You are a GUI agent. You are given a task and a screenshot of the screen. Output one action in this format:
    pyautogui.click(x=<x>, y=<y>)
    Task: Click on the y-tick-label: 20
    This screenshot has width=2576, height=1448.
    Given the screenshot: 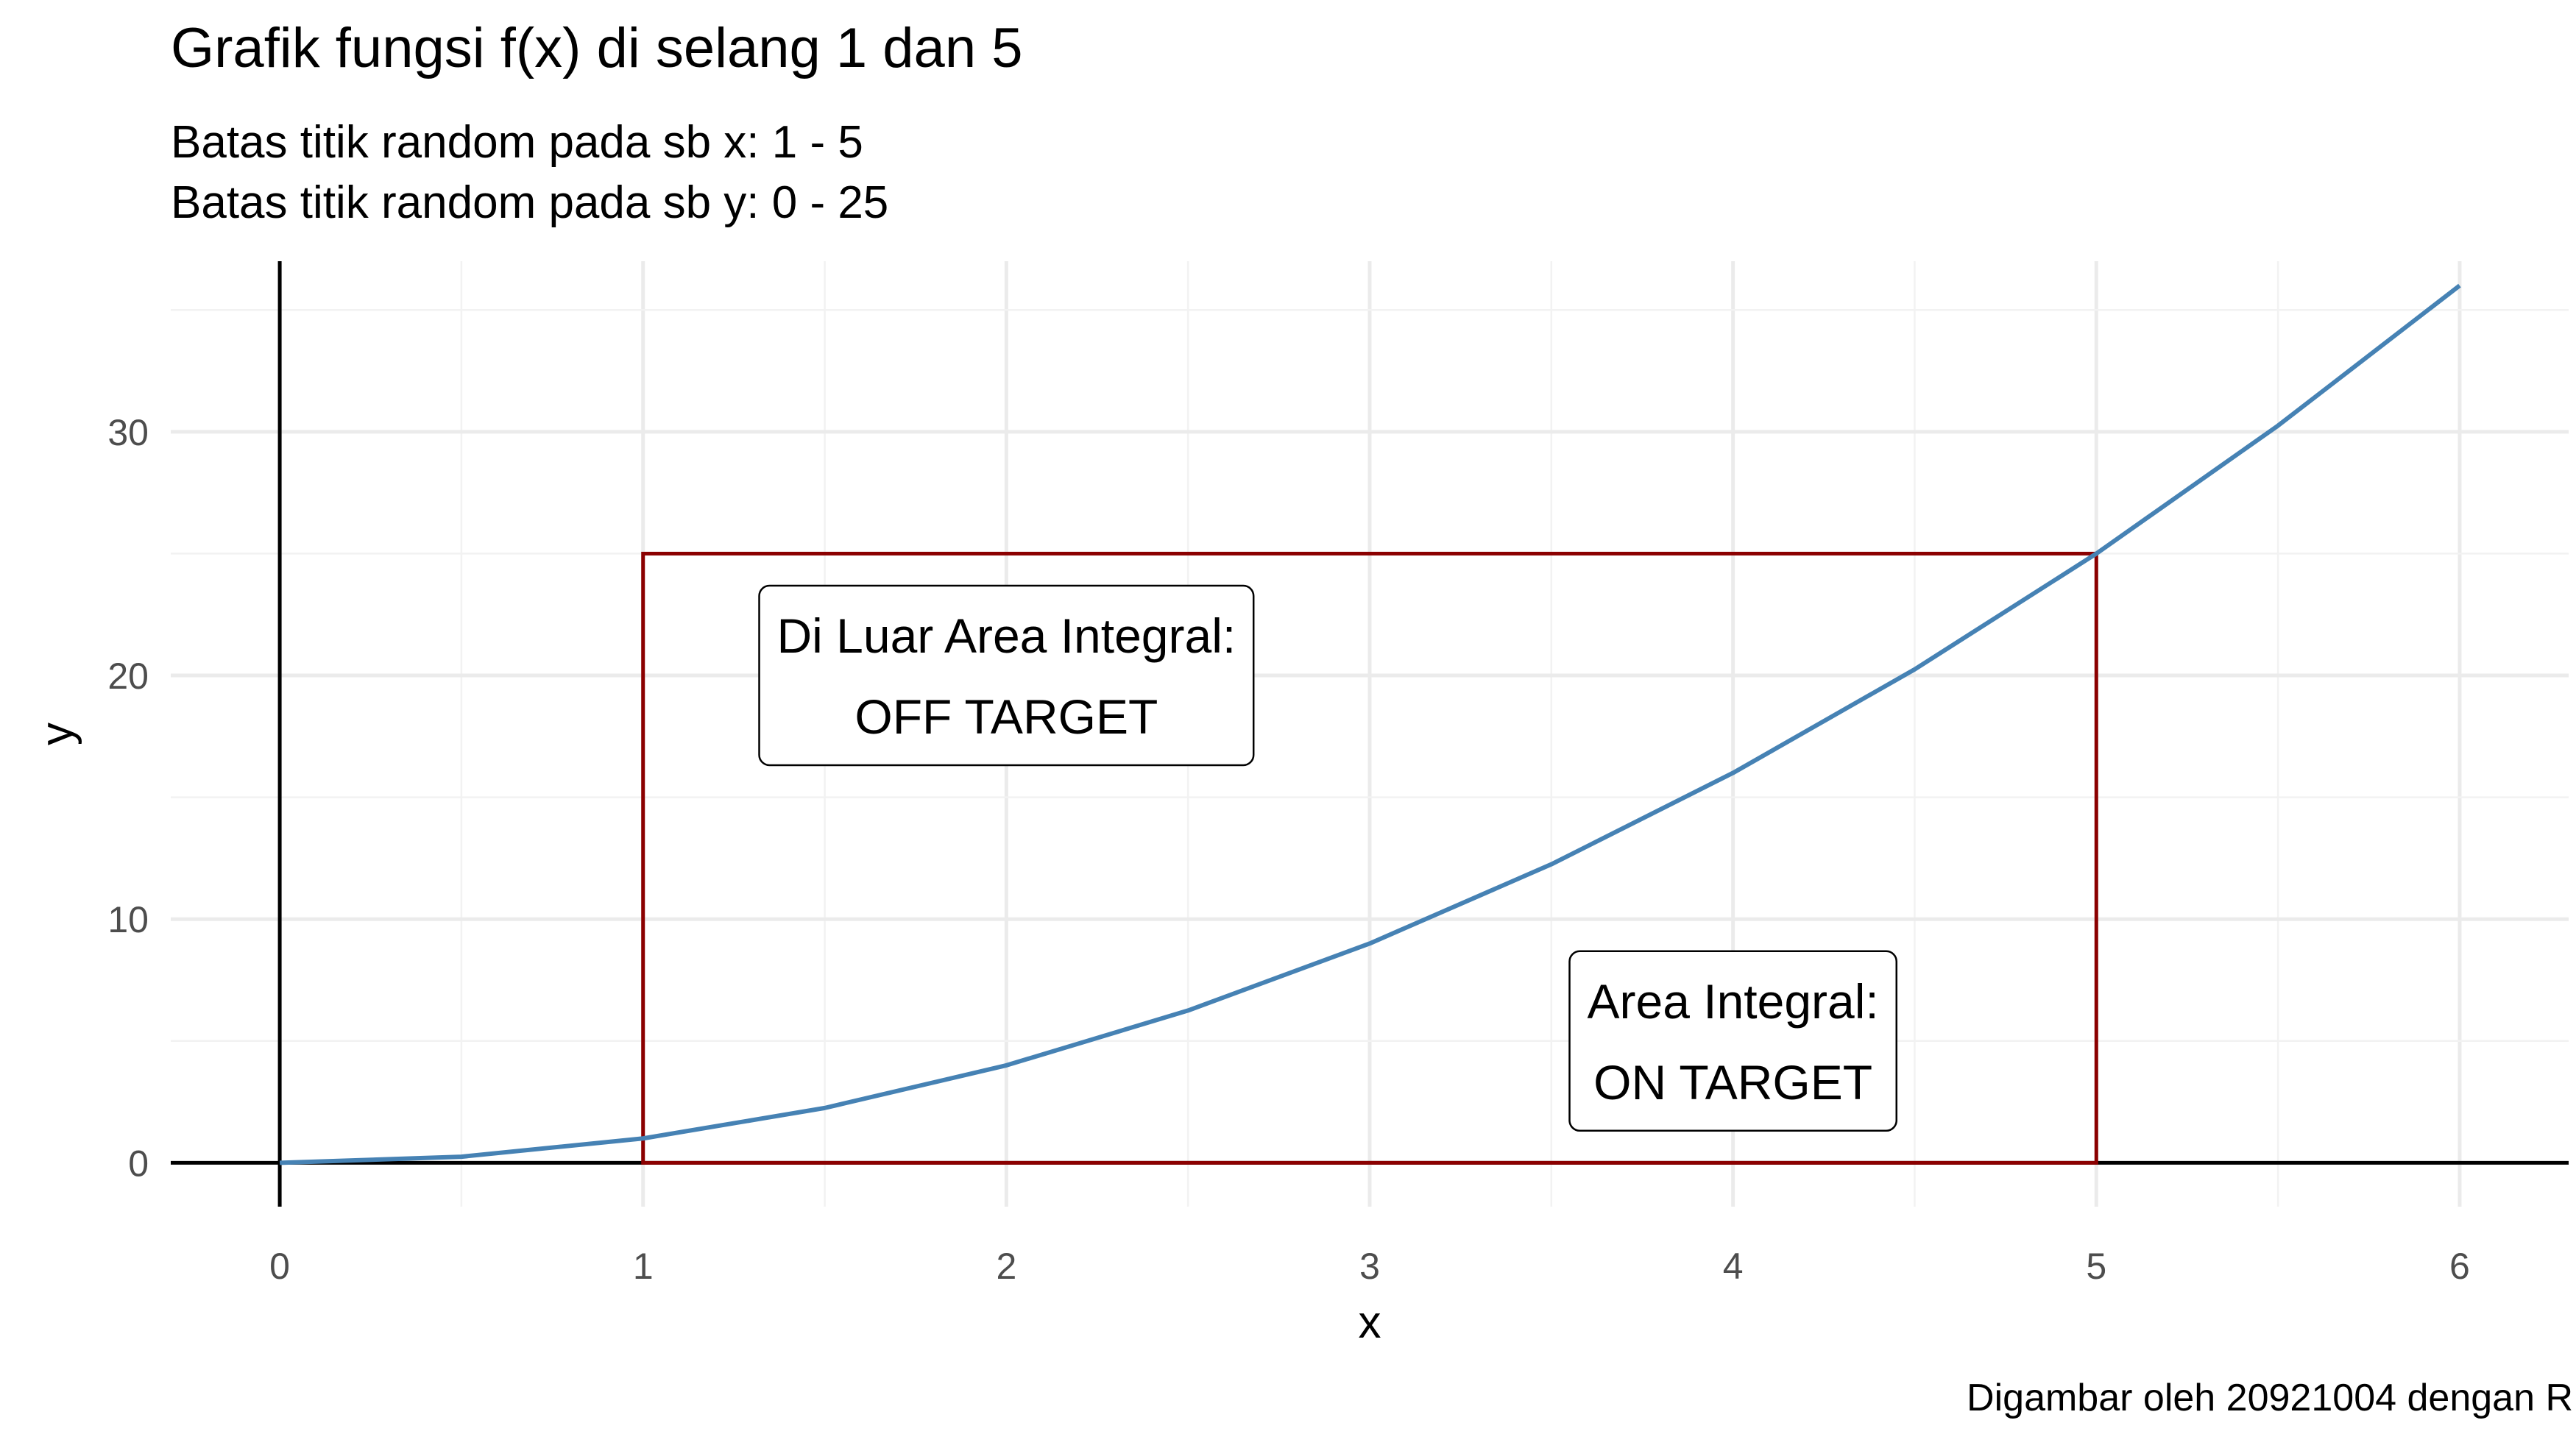 What is the action you would take?
    pyautogui.click(x=128, y=676)
    